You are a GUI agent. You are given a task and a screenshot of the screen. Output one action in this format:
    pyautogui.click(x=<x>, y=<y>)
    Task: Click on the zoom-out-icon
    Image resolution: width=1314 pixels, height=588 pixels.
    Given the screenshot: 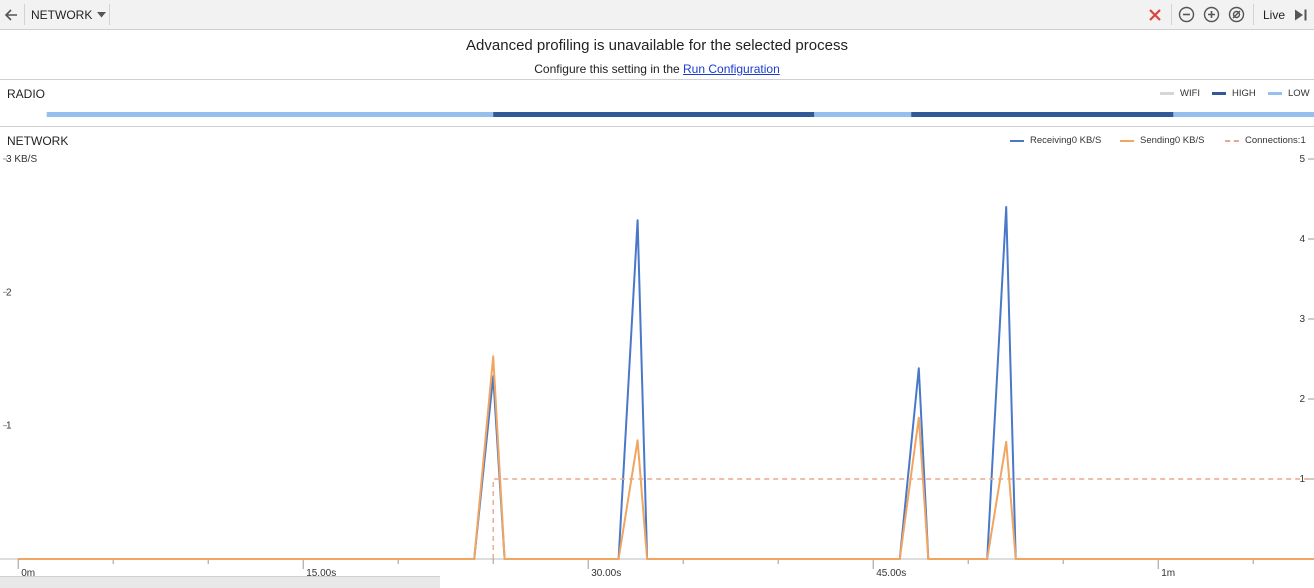 What is the action you would take?
    pyautogui.click(x=1186, y=14)
    